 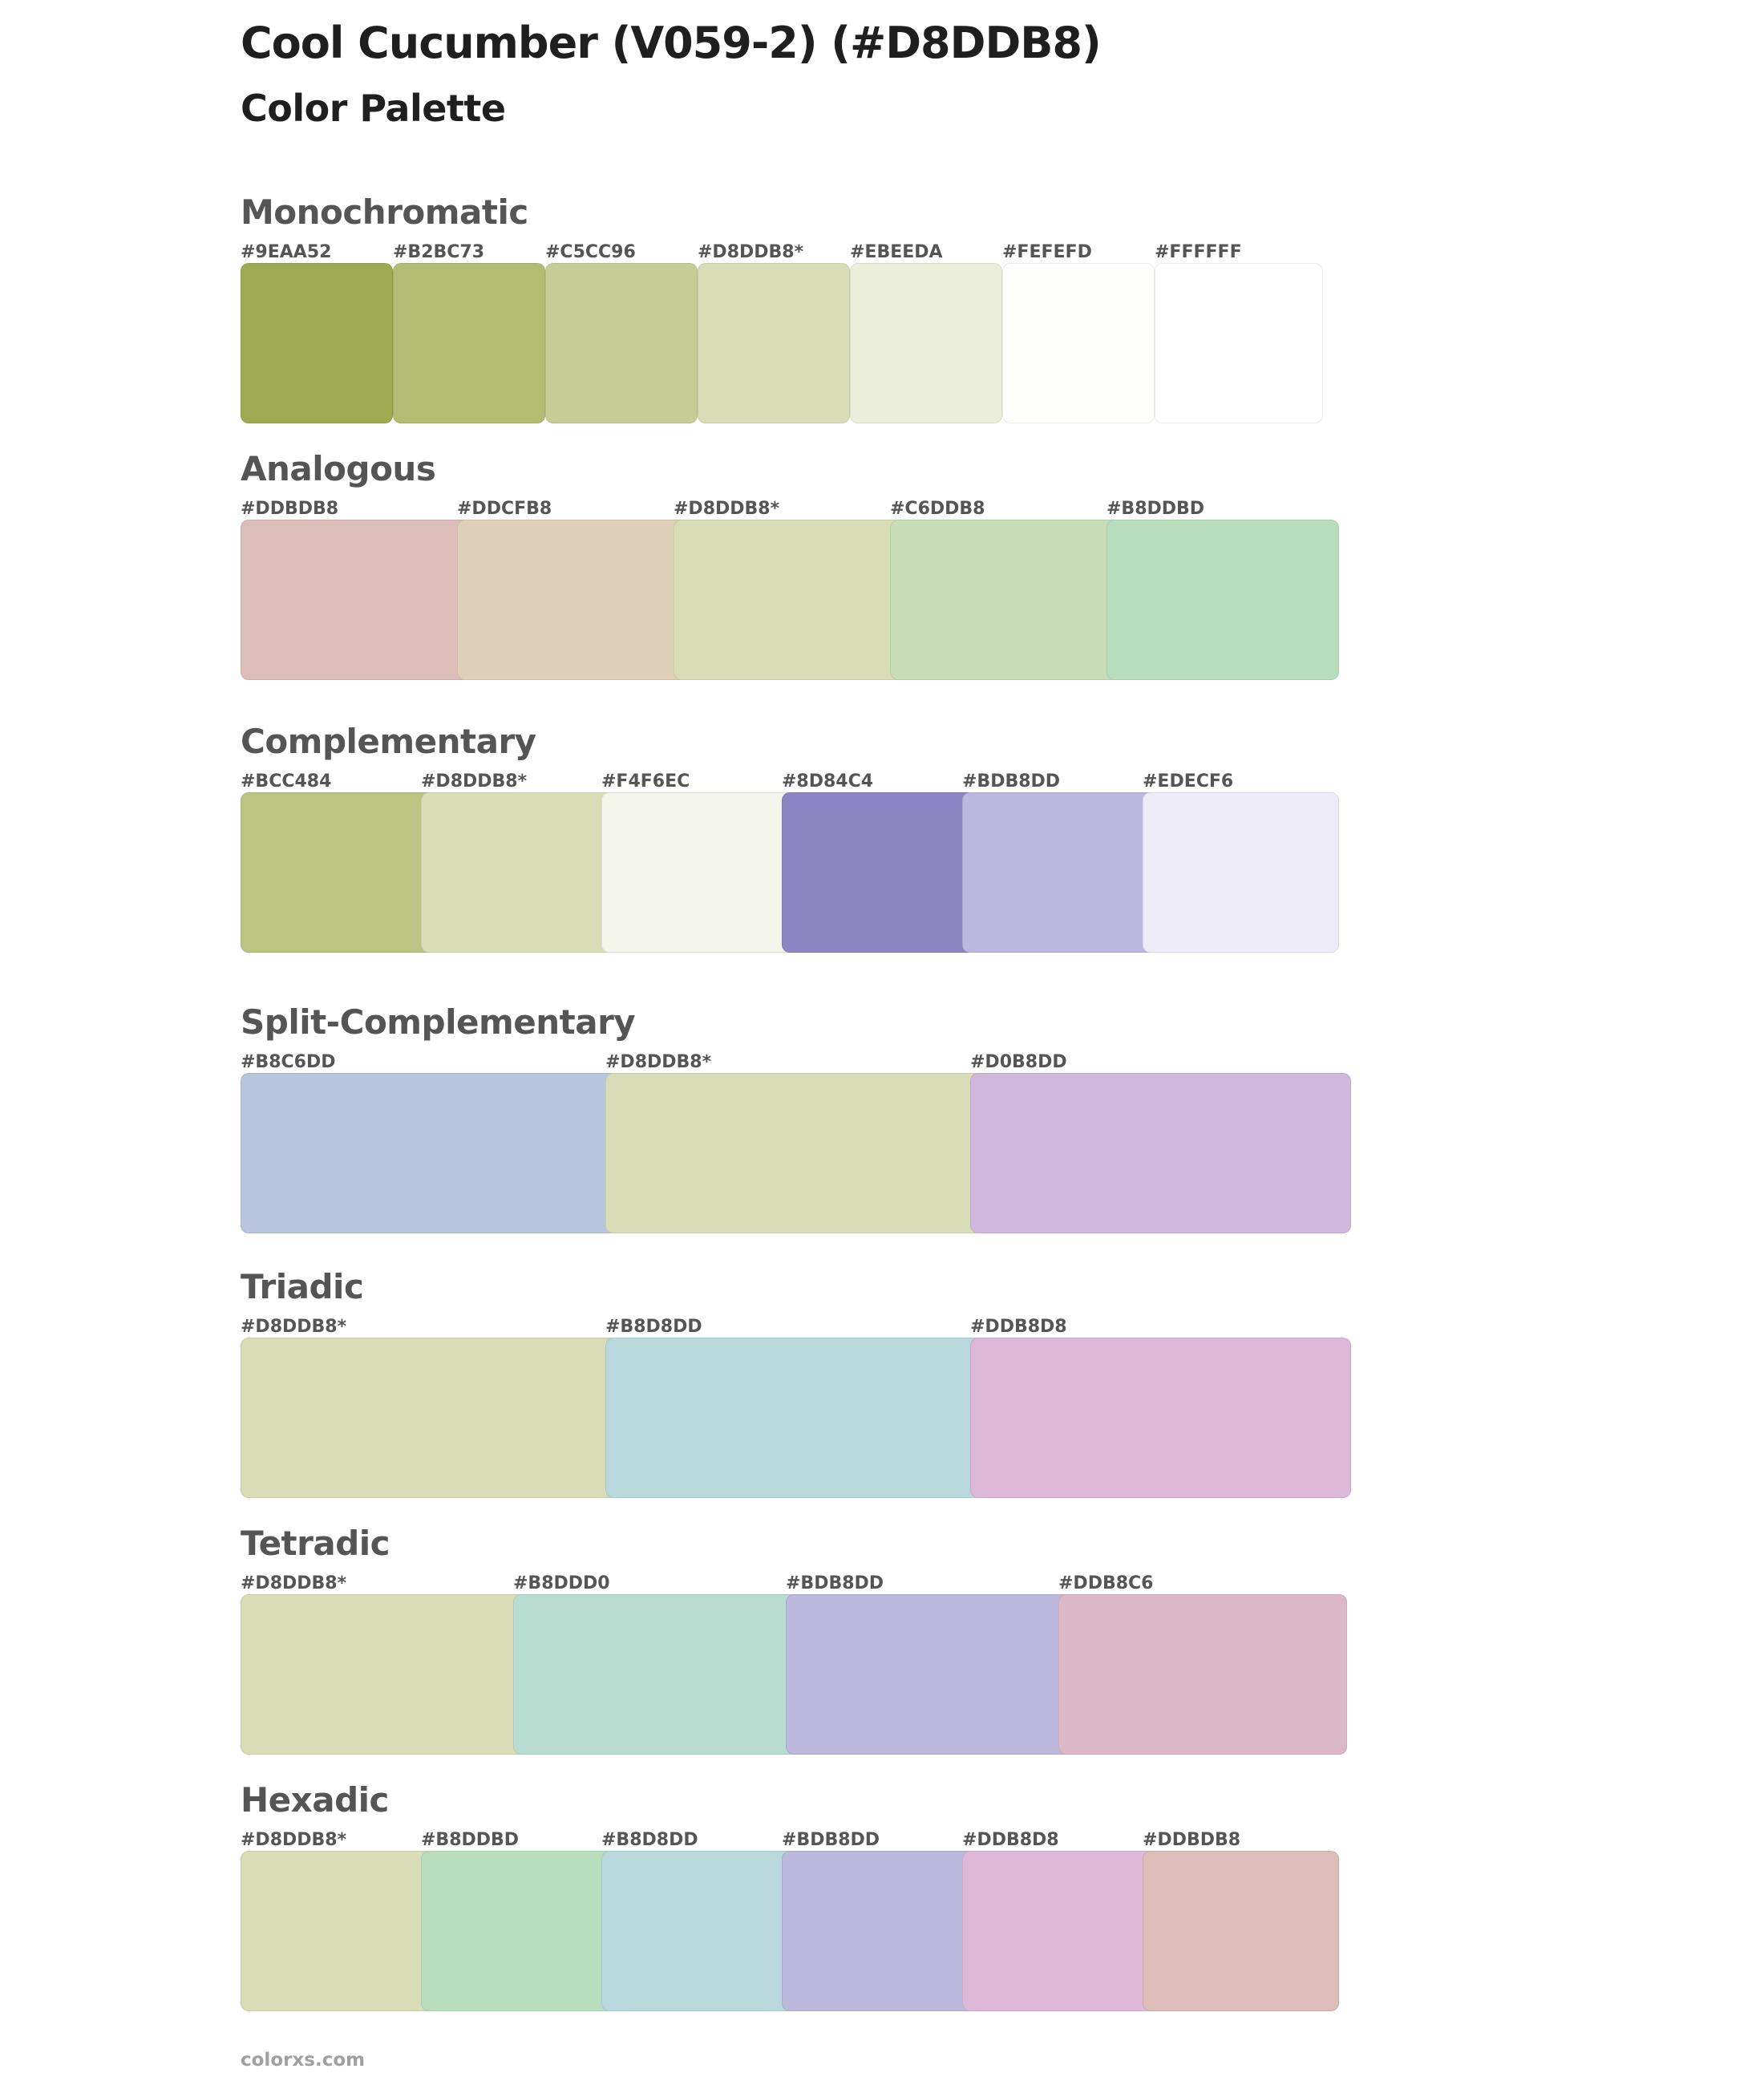 What do you see at coordinates (303, 2060) in the screenshot?
I see `site-footer-link: colorxs.com` at bounding box center [303, 2060].